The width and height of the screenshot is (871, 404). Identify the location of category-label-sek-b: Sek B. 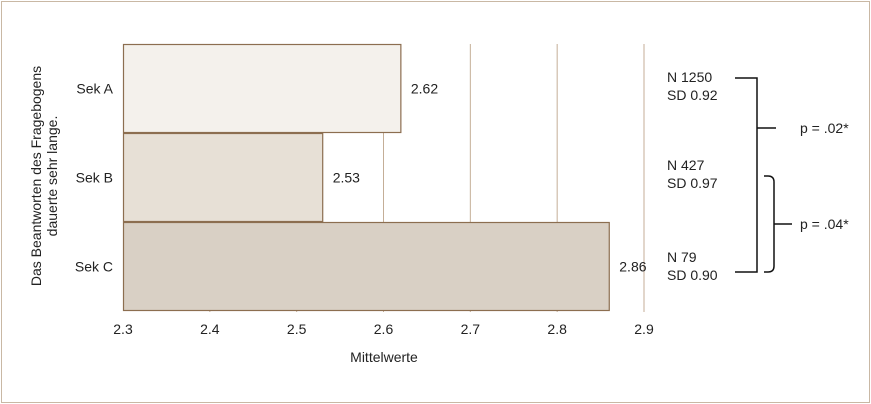
(94, 178).